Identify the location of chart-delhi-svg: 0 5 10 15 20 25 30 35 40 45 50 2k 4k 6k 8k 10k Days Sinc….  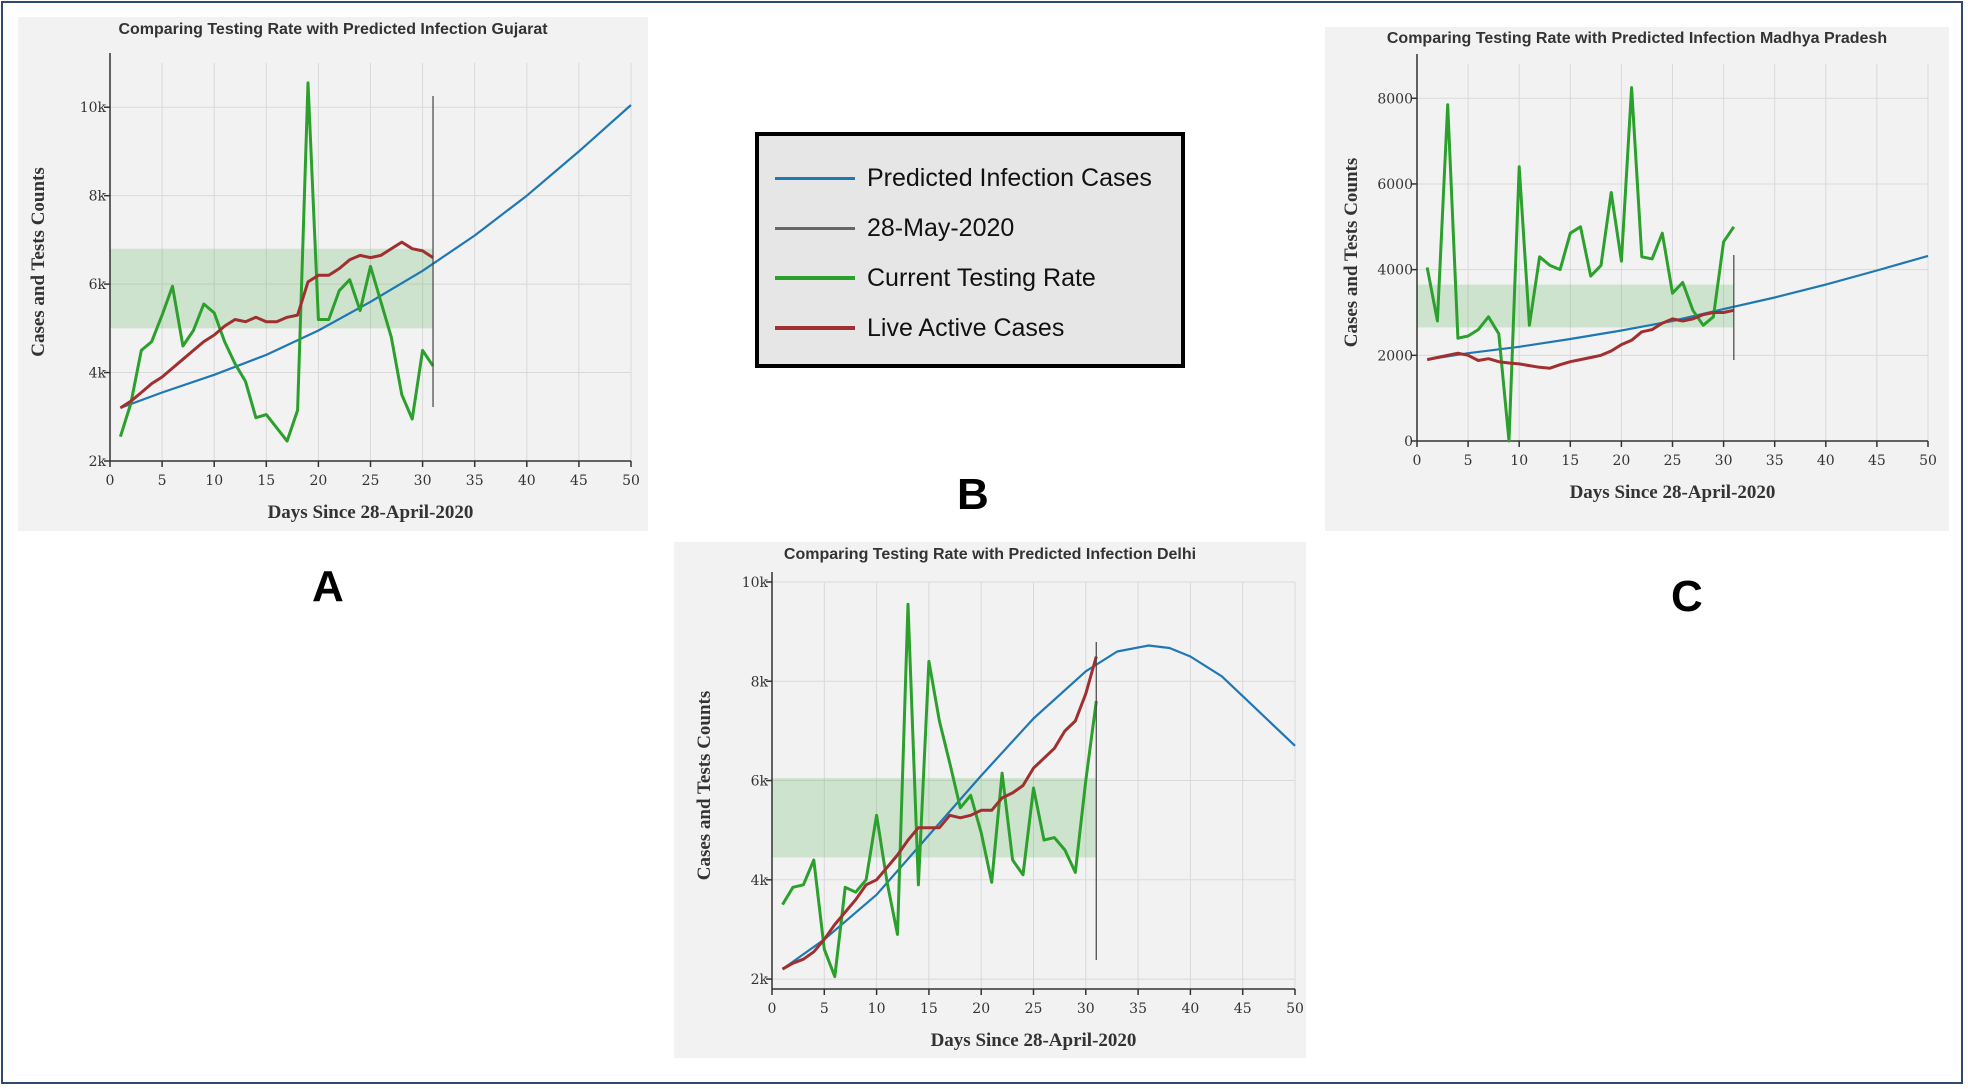
(999, 811).